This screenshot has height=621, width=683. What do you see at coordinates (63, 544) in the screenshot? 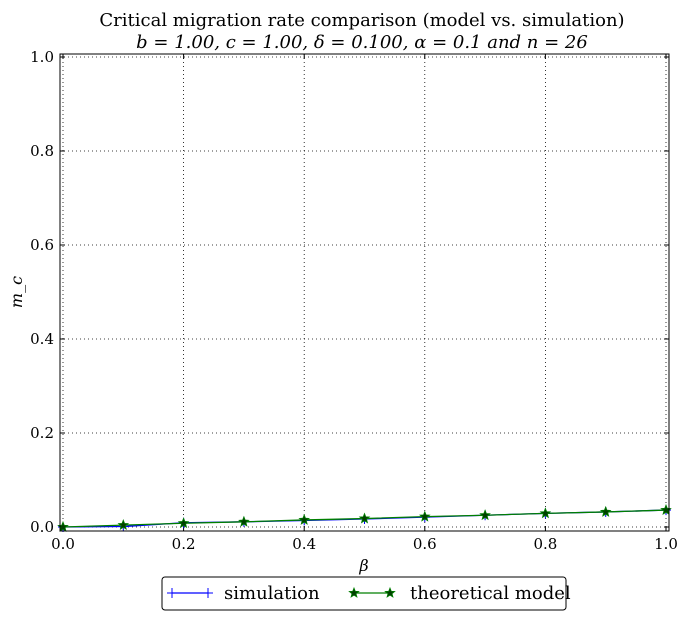
I see `x-tick-label: 0.0` at bounding box center [63, 544].